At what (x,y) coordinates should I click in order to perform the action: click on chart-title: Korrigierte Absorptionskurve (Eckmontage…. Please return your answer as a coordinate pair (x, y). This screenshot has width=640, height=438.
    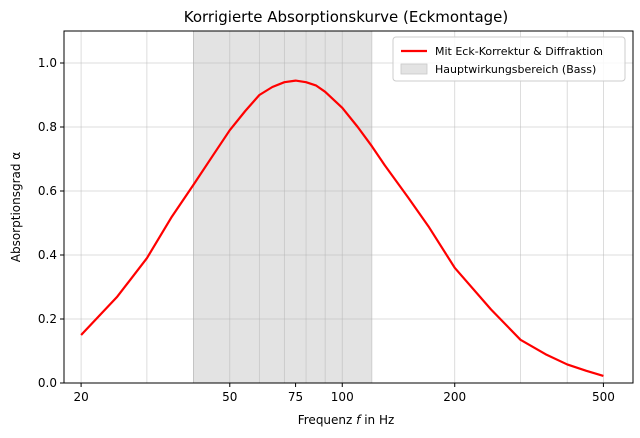
    Looking at the image, I should click on (346, 17).